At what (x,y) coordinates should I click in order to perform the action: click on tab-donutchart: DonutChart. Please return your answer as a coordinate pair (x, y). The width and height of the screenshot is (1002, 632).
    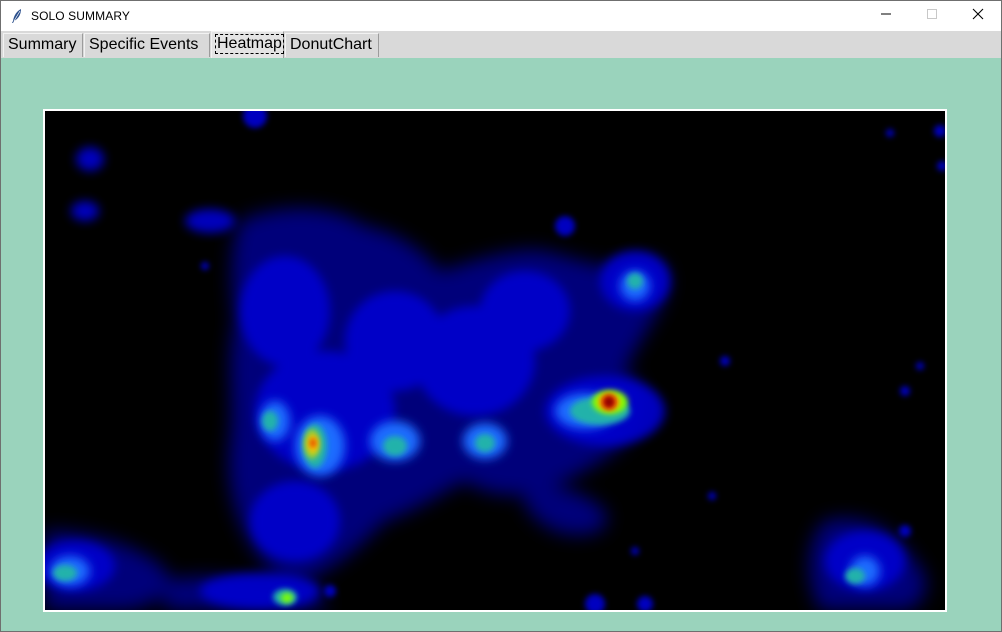
    Looking at the image, I should click on (332, 45).